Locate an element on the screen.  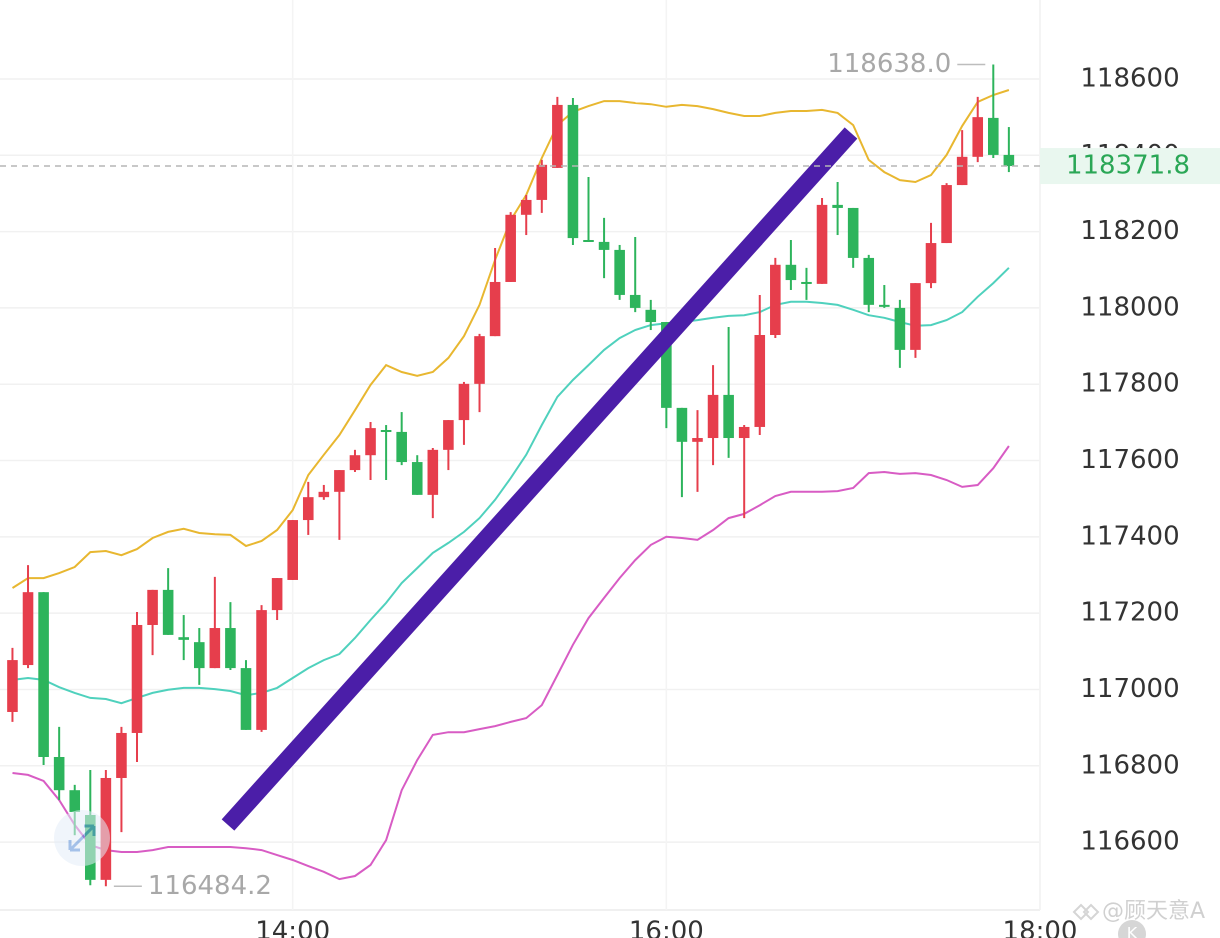
y-tick-label: 117000 is located at coordinates (1129, 689).